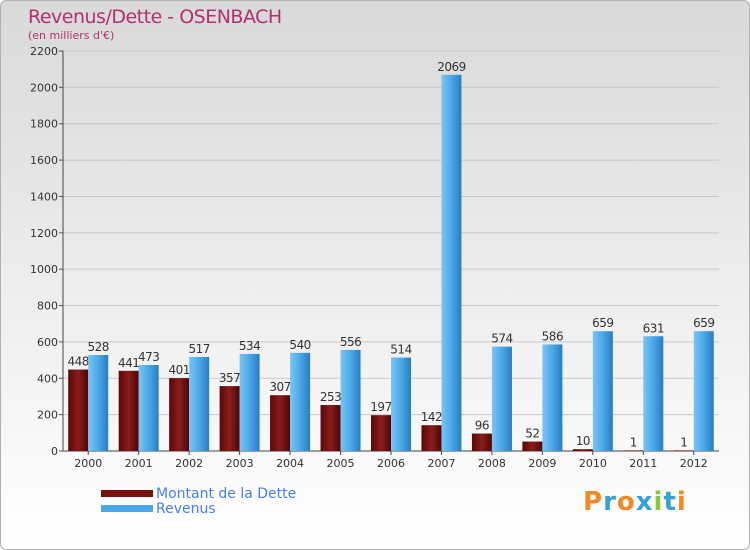 The width and height of the screenshot is (750, 550). What do you see at coordinates (441, 463) in the screenshot?
I see `x-tick-label: 2007` at bounding box center [441, 463].